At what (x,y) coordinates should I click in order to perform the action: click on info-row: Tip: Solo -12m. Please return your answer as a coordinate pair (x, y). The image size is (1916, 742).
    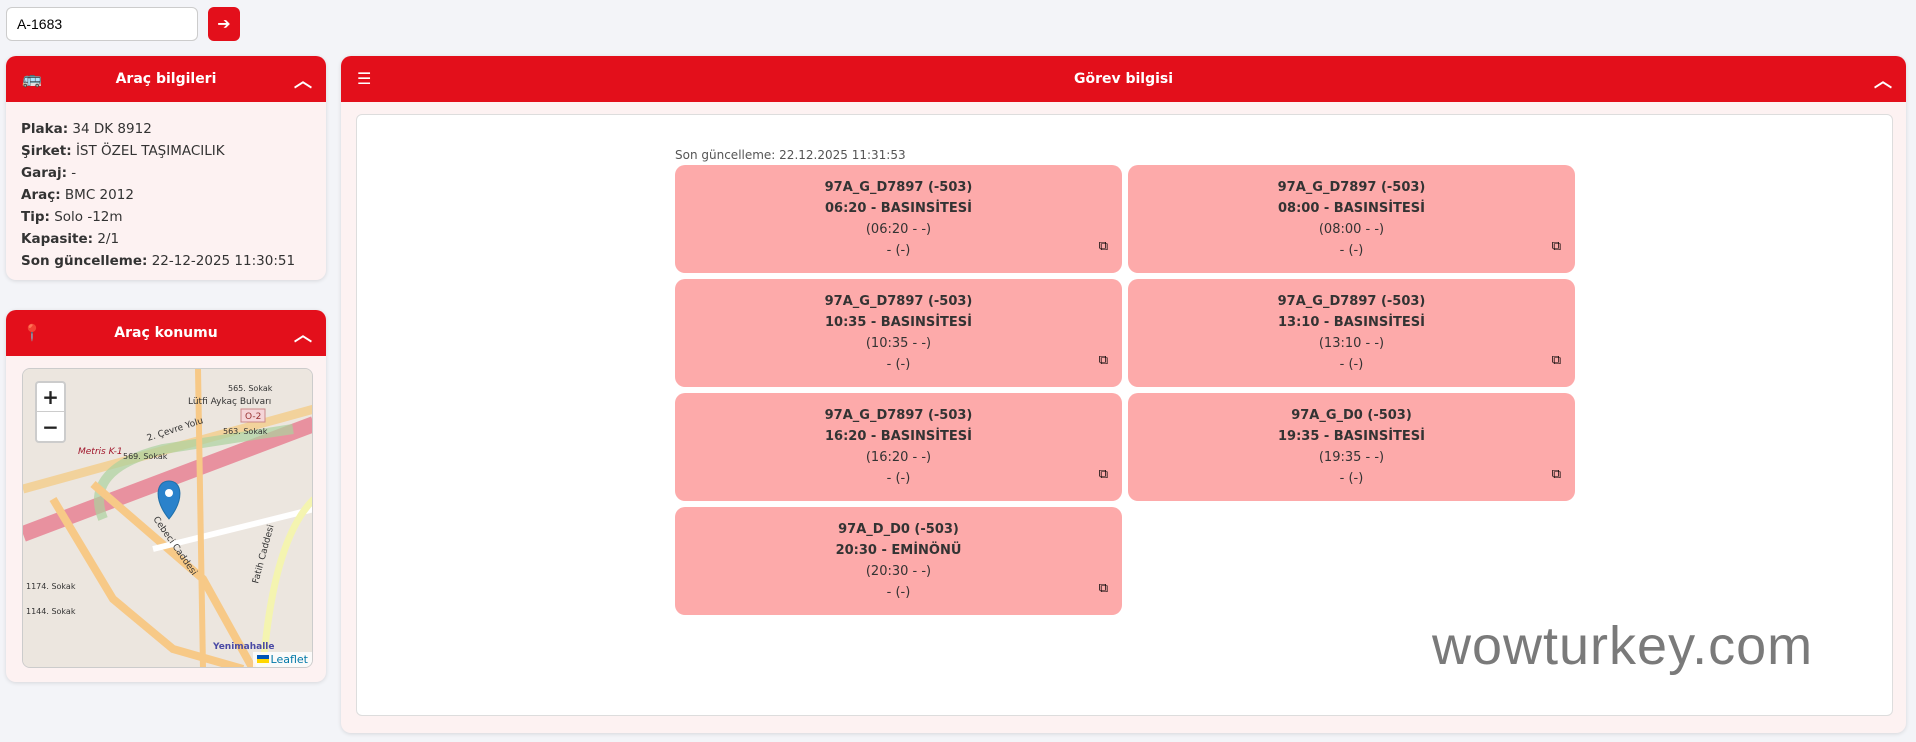
    Looking at the image, I should click on (166, 217).